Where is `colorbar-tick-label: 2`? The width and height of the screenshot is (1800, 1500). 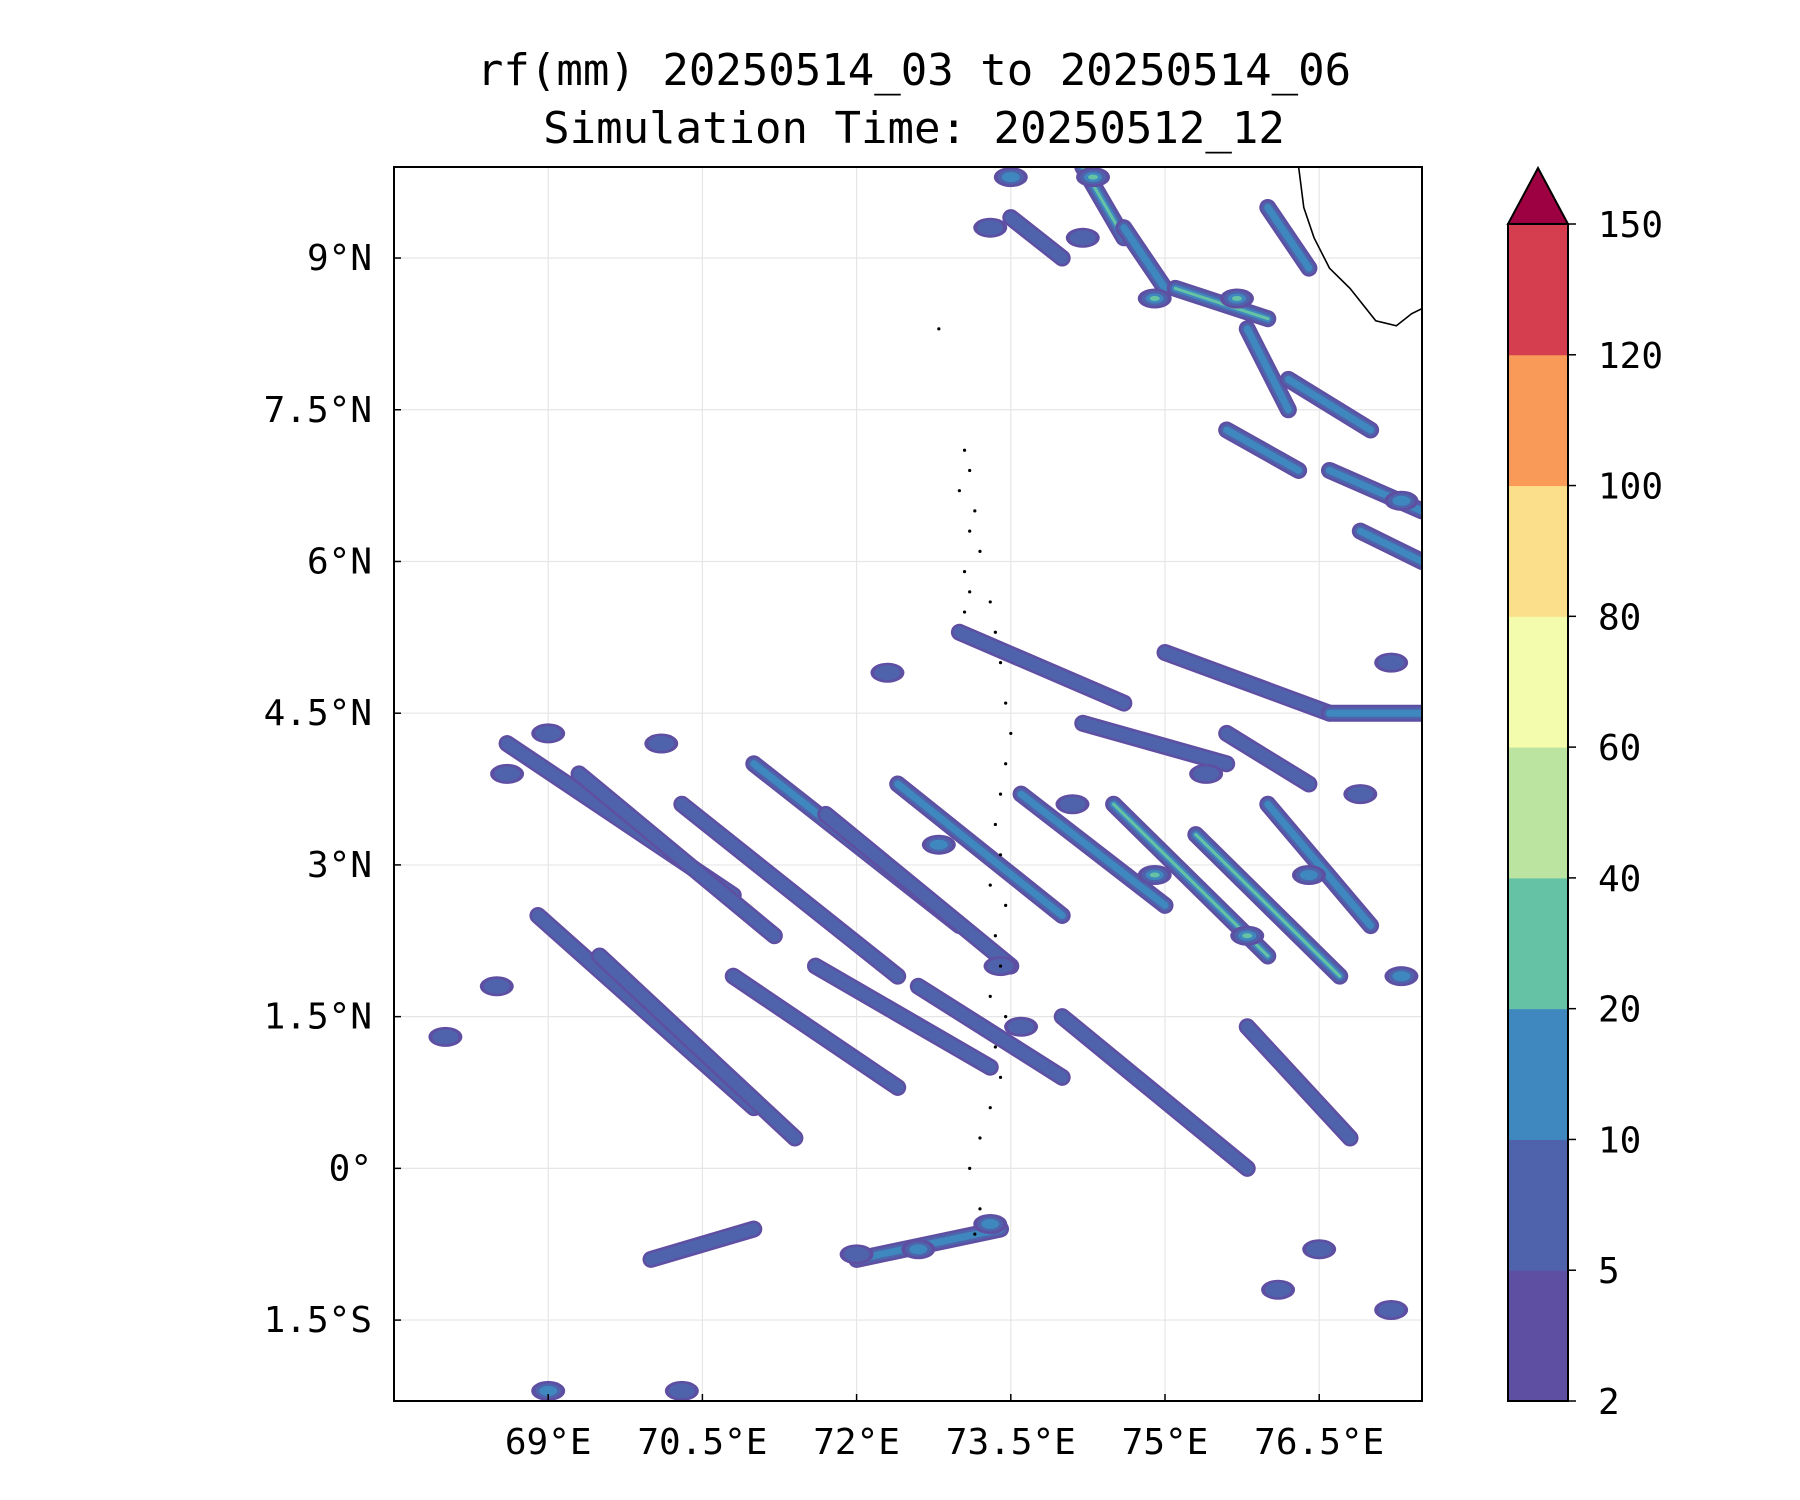 colorbar-tick-label: 2 is located at coordinates (1609, 1402).